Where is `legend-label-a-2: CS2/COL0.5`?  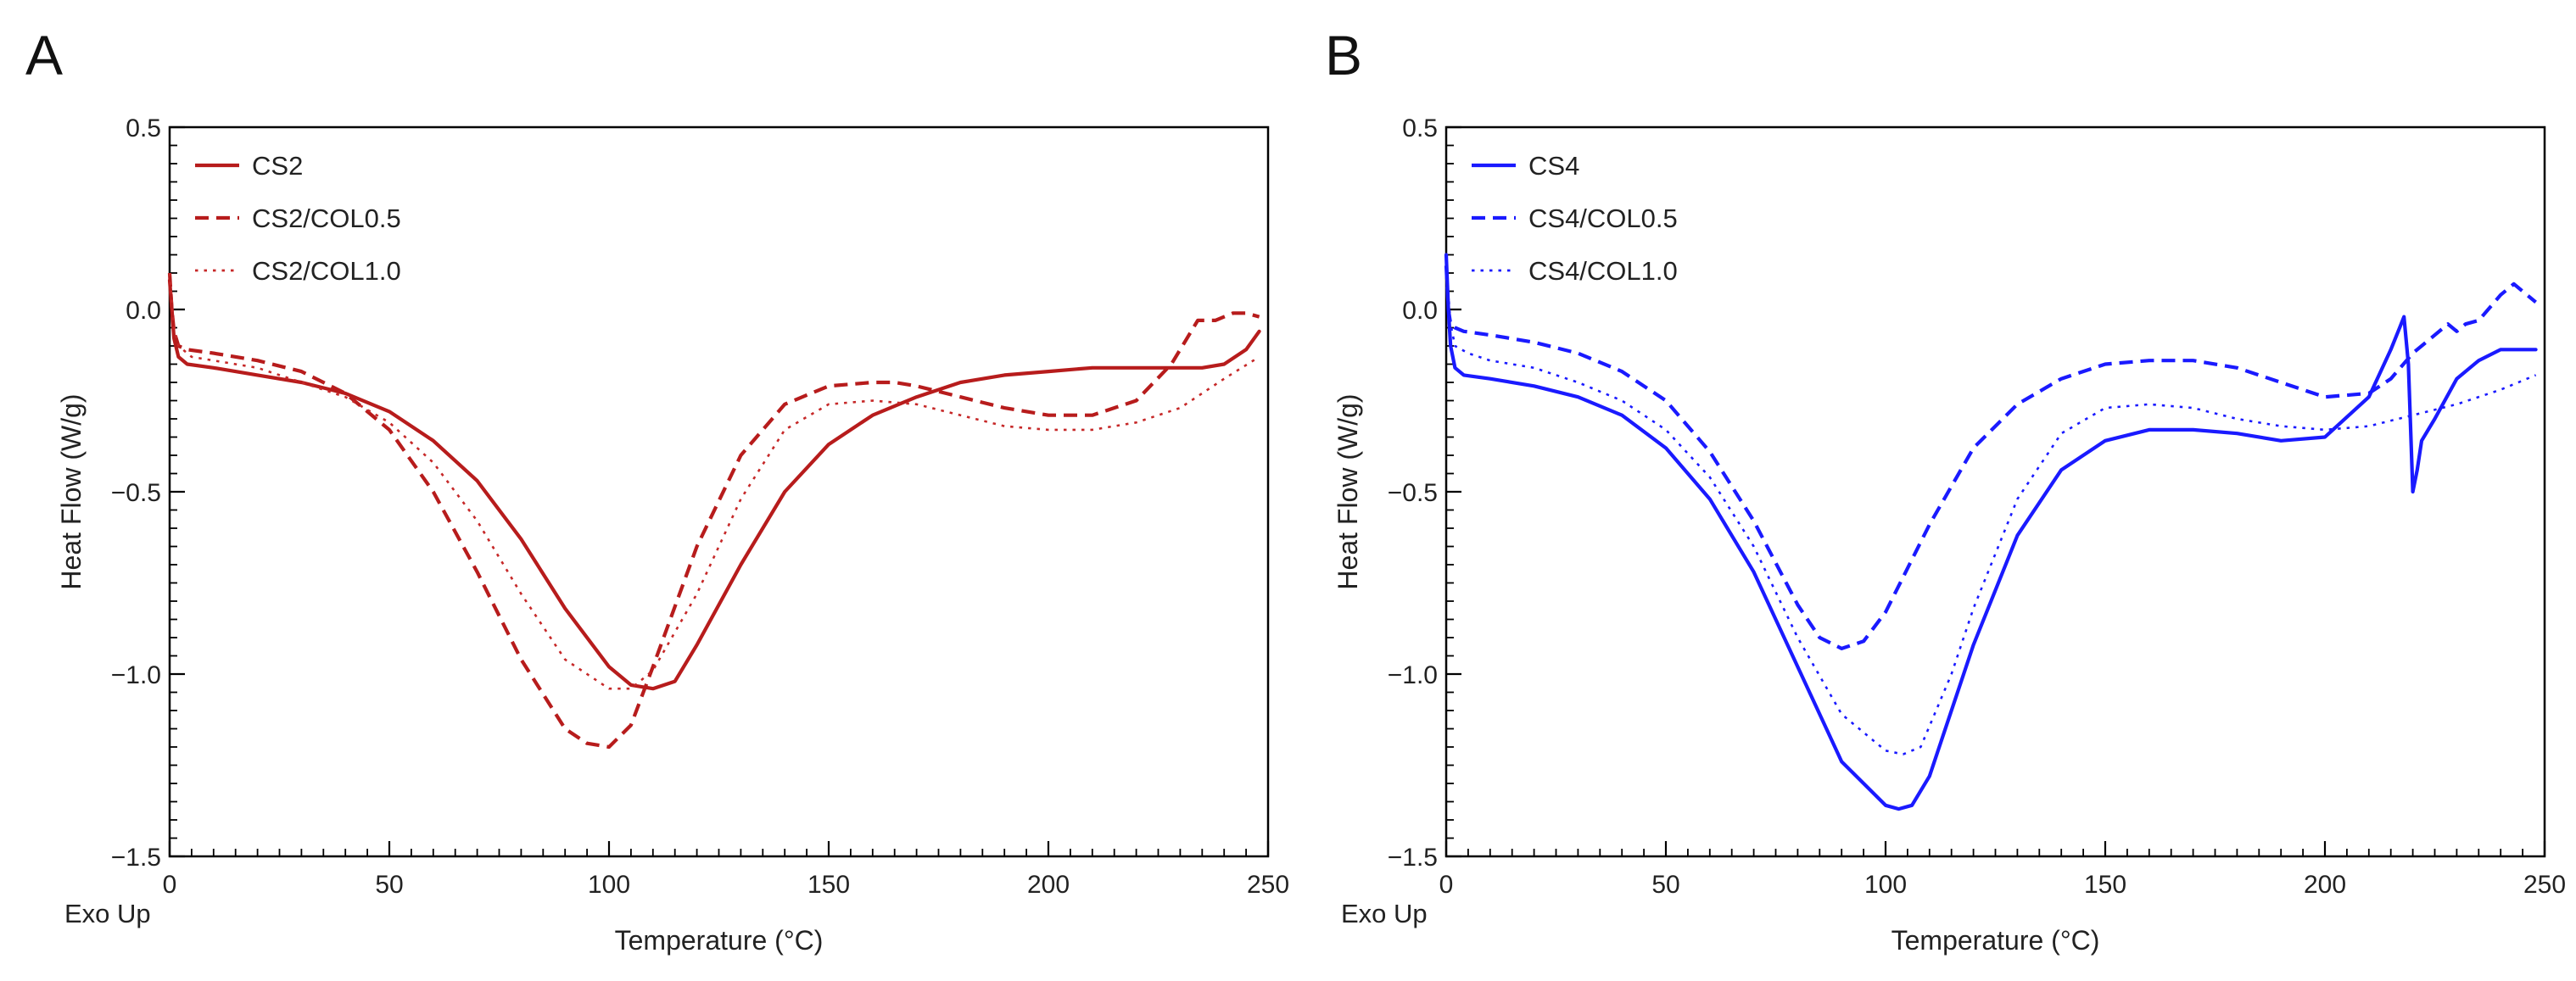 legend-label-a-2: CS2/COL0.5 is located at coordinates (326, 218).